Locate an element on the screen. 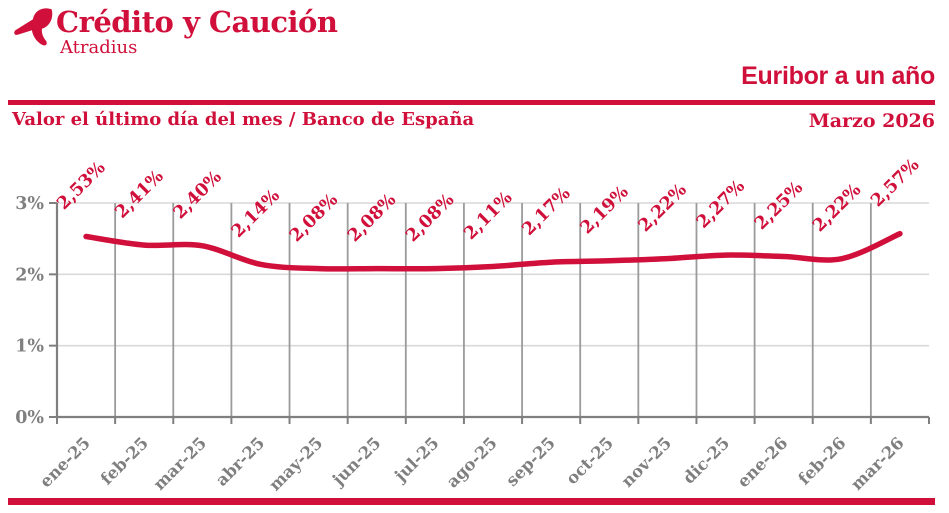 The image size is (949, 513). x-category-label: nov-25 is located at coordinates (647, 462).